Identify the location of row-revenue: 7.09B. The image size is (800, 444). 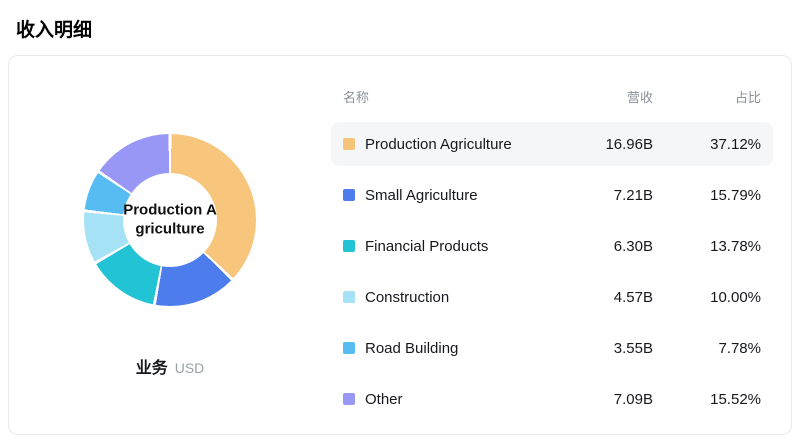
(633, 399).